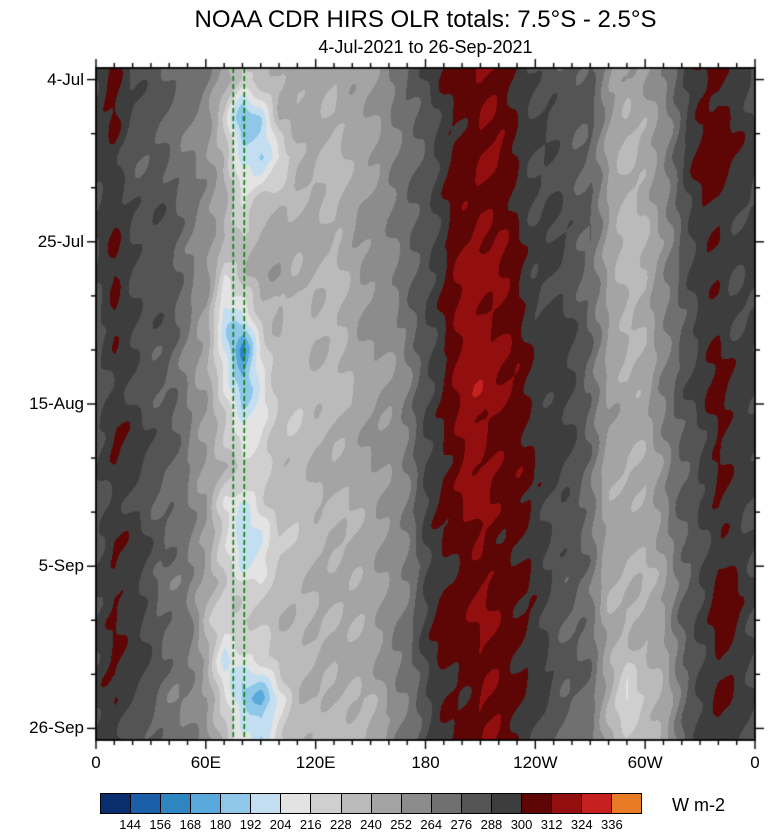 Image resolution: width=771 pixels, height=835 pixels. I want to click on x-axis-tick-label: 120W, so click(535, 762).